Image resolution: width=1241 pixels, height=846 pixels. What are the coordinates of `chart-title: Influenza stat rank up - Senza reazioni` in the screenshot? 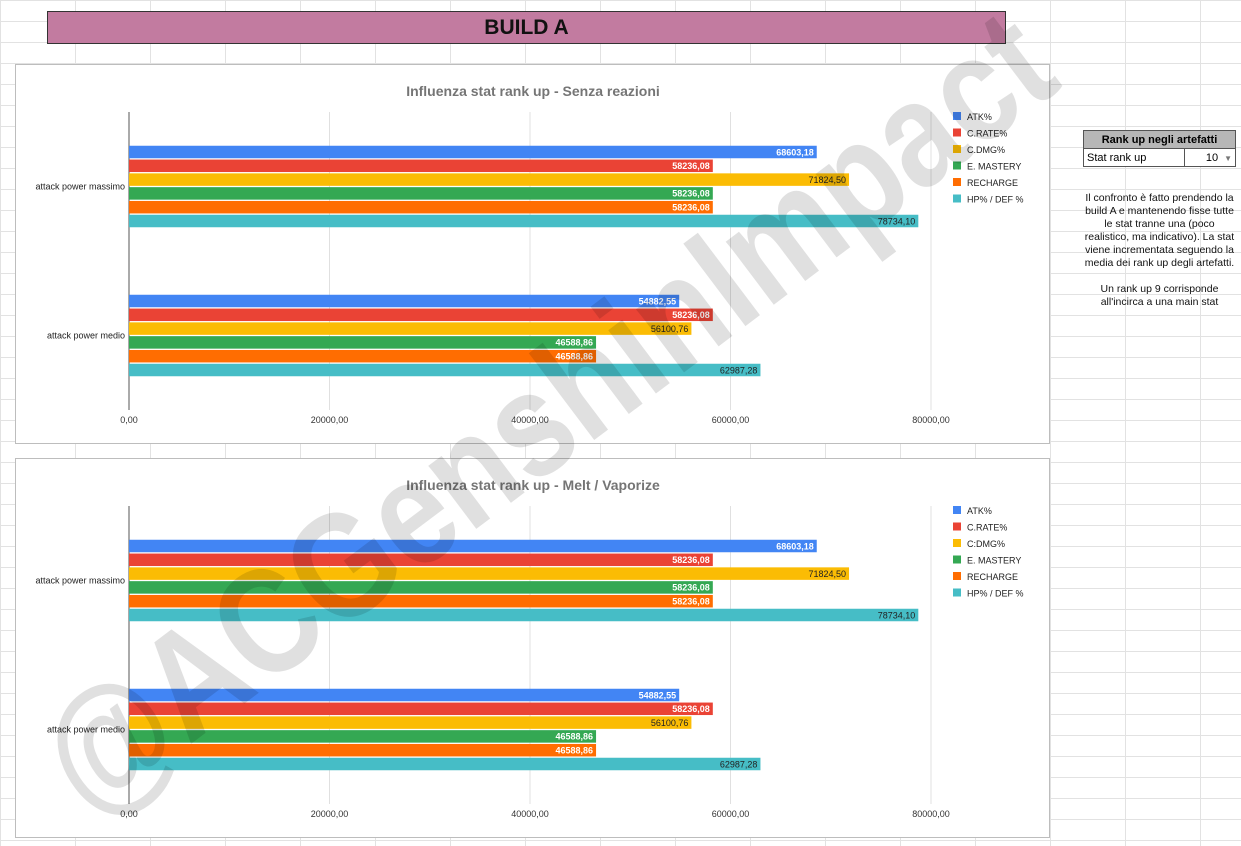 It's located at (533, 91).